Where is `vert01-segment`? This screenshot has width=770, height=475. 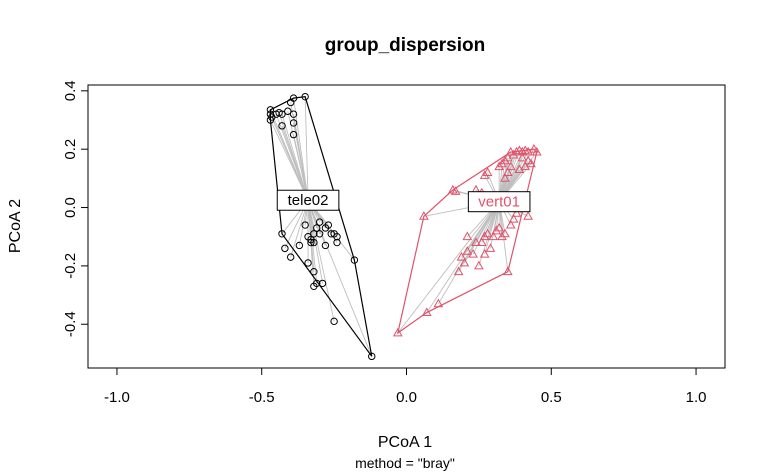 vert01-segment is located at coordinates (448, 267).